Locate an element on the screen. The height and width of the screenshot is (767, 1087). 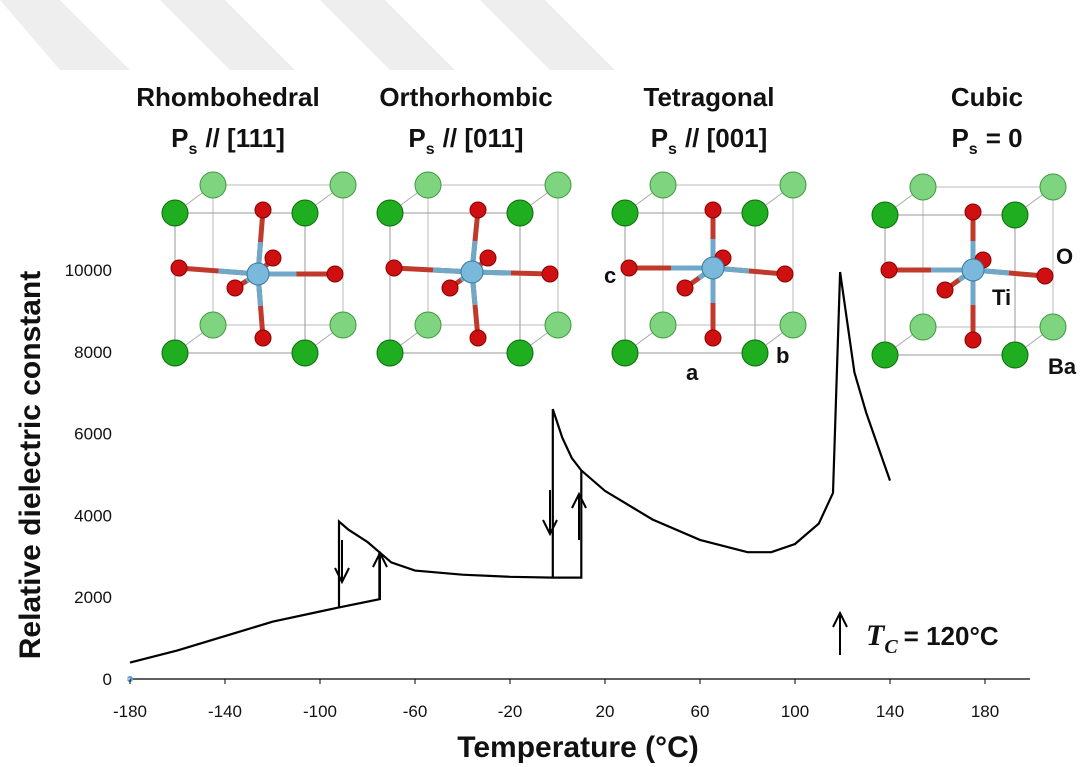
tc-subscript: C is located at coordinates (891, 647).